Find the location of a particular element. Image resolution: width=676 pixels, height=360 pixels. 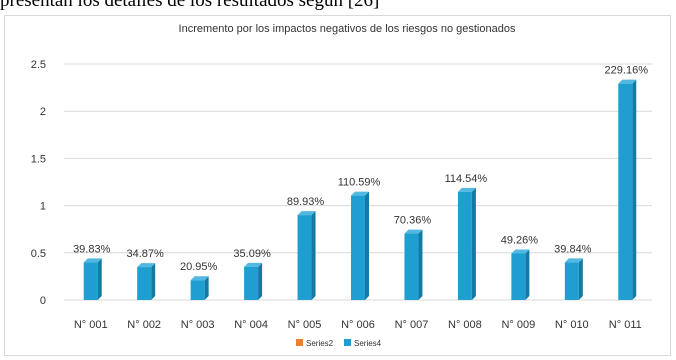

x-tick-label-11: N° 011 is located at coordinates (625, 325).